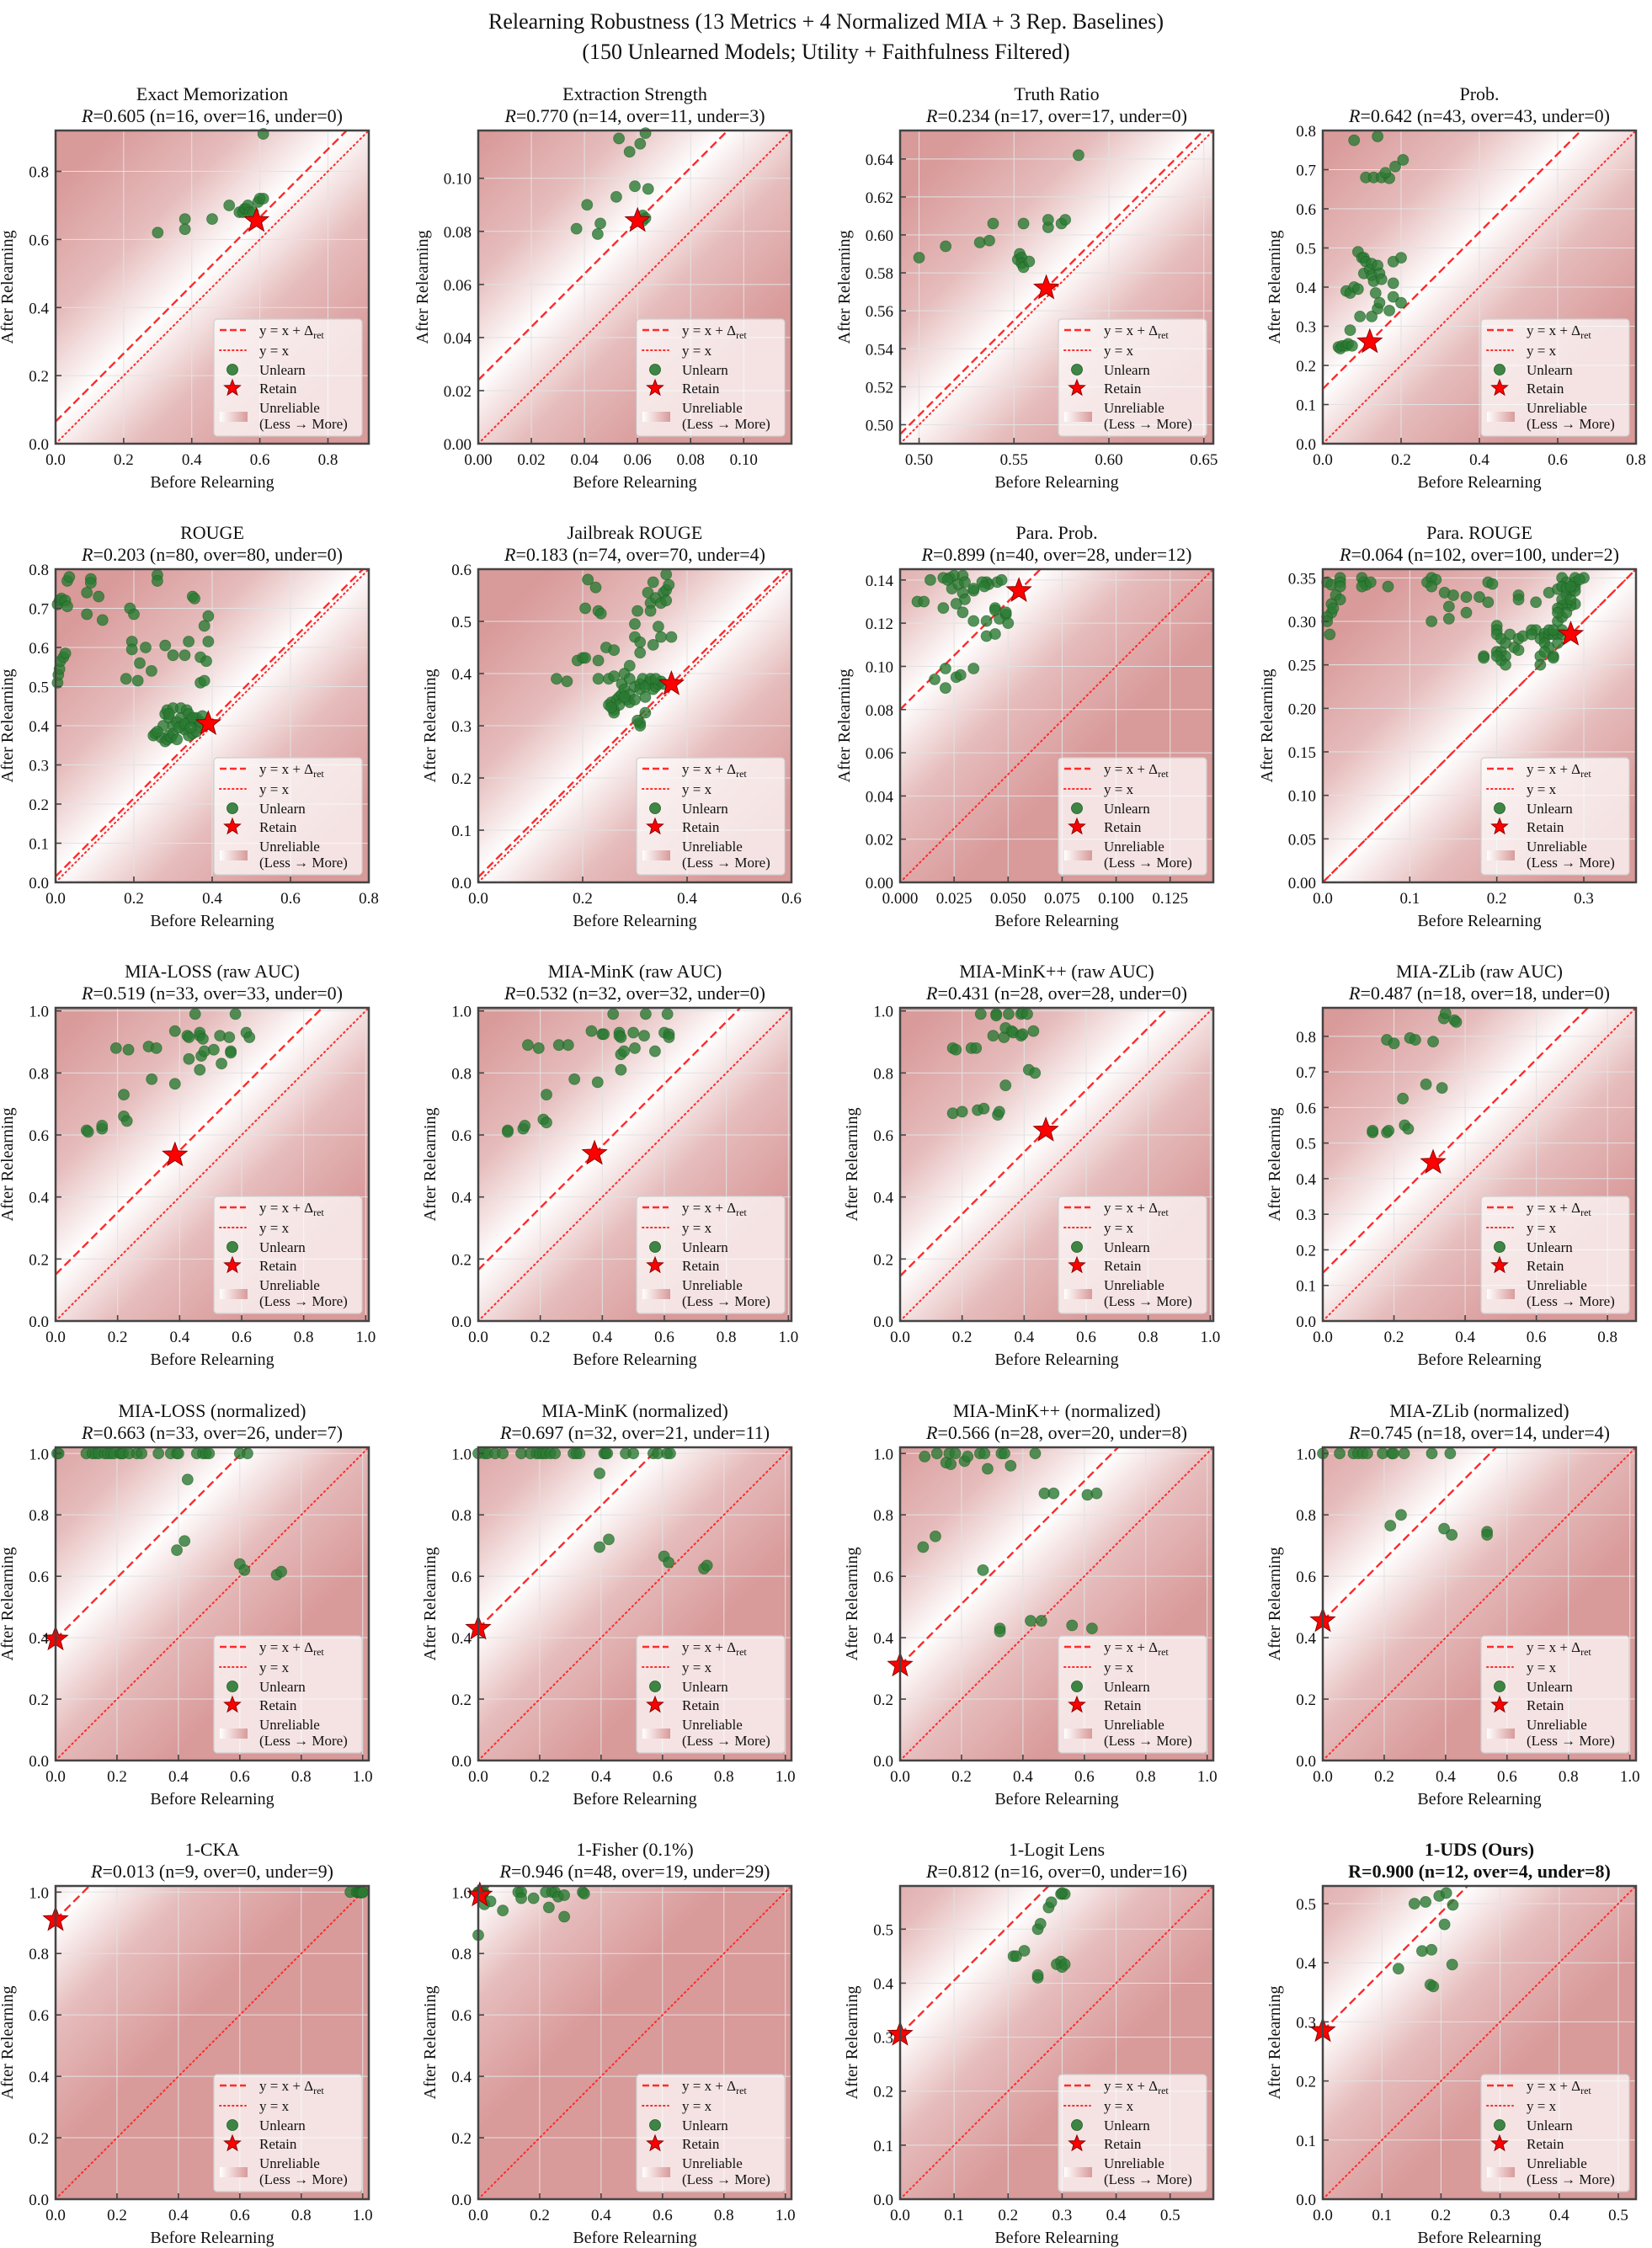 The width and height of the screenshot is (1652, 2248). What do you see at coordinates (1555, 816) in the screenshot?
I see `legend-box` at bounding box center [1555, 816].